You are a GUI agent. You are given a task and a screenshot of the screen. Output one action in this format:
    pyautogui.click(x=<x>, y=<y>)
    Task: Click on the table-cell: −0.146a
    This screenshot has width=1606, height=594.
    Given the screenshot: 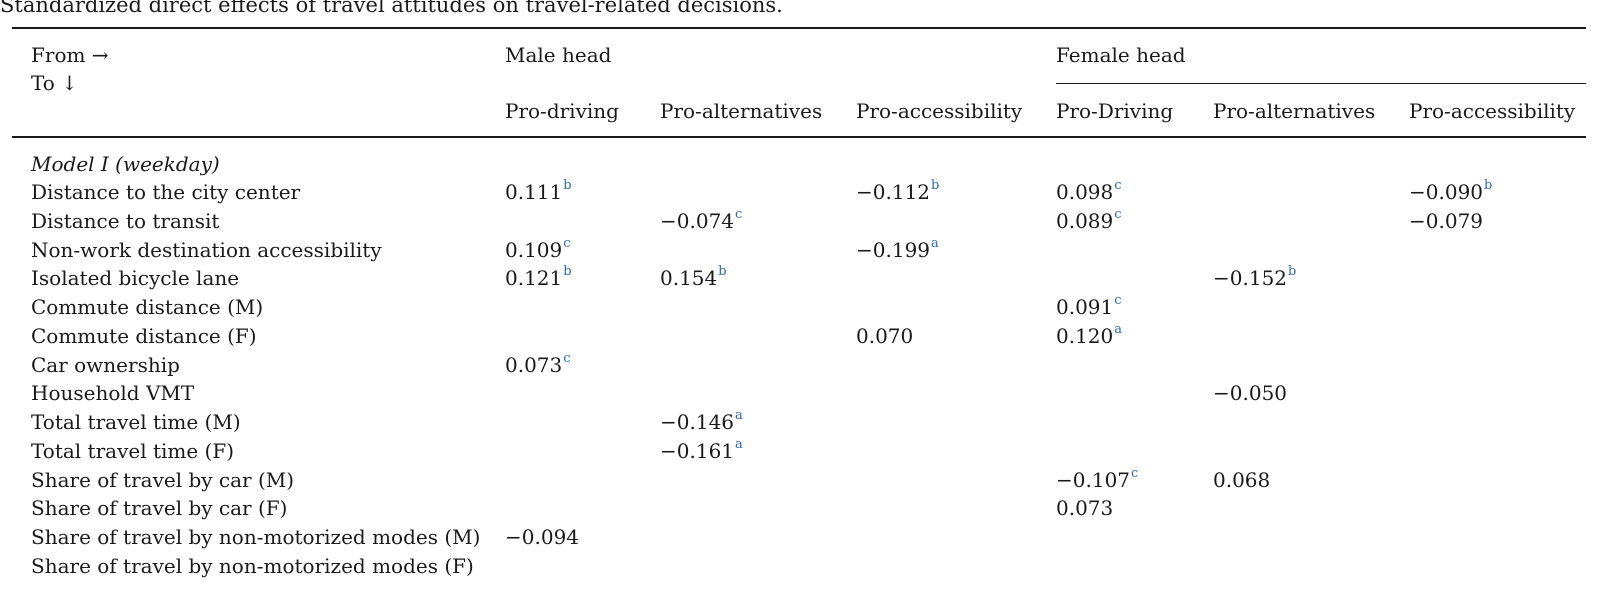 What is the action you would take?
    pyautogui.click(x=701, y=421)
    